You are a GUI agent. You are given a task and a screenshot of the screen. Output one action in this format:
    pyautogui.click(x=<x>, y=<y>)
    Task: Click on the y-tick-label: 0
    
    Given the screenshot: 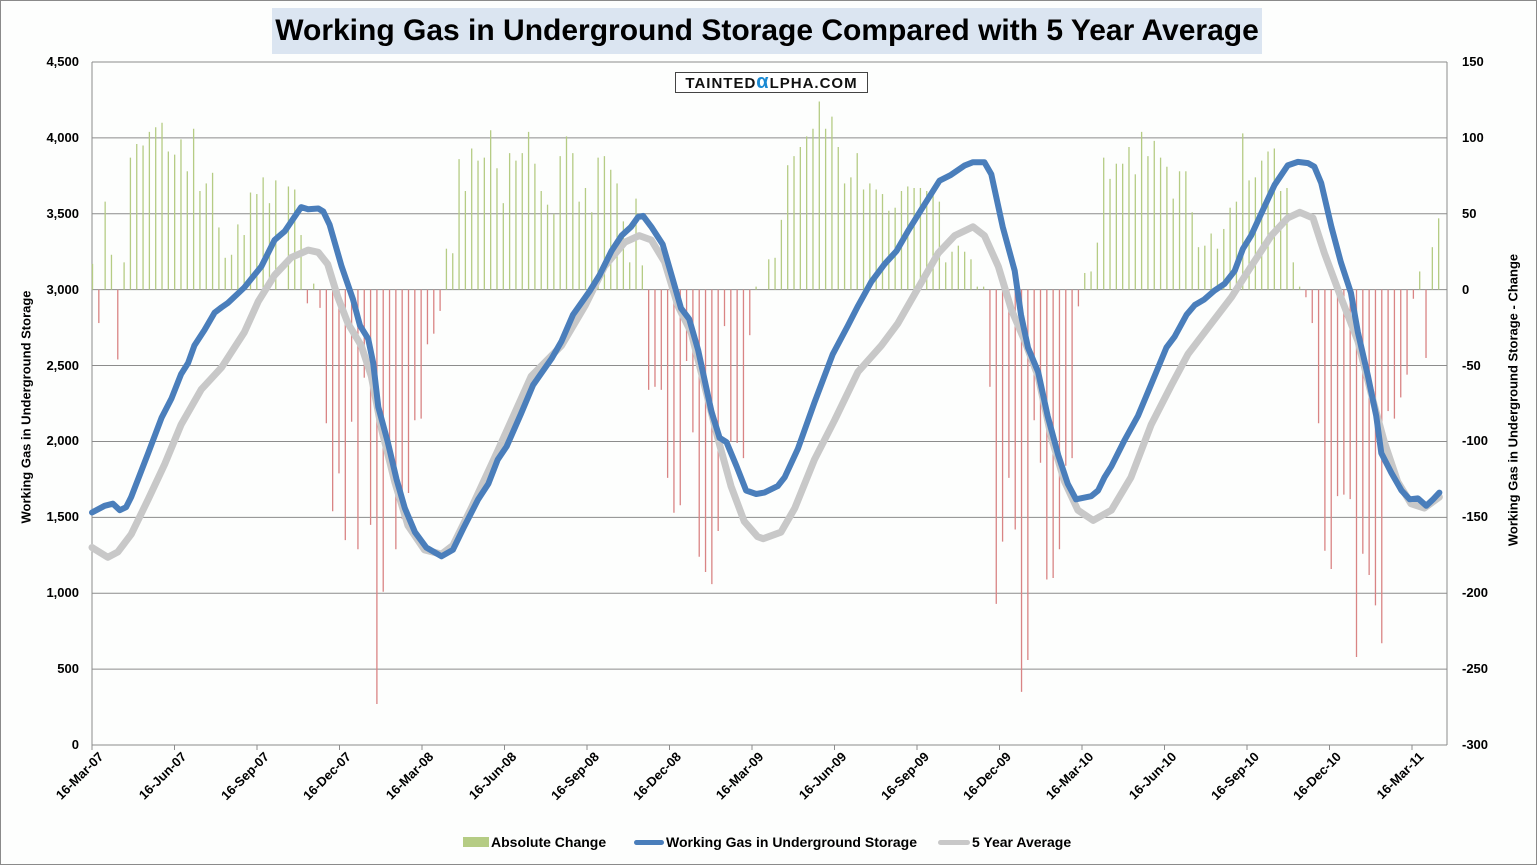 What is the action you would take?
    pyautogui.click(x=75, y=744)
    